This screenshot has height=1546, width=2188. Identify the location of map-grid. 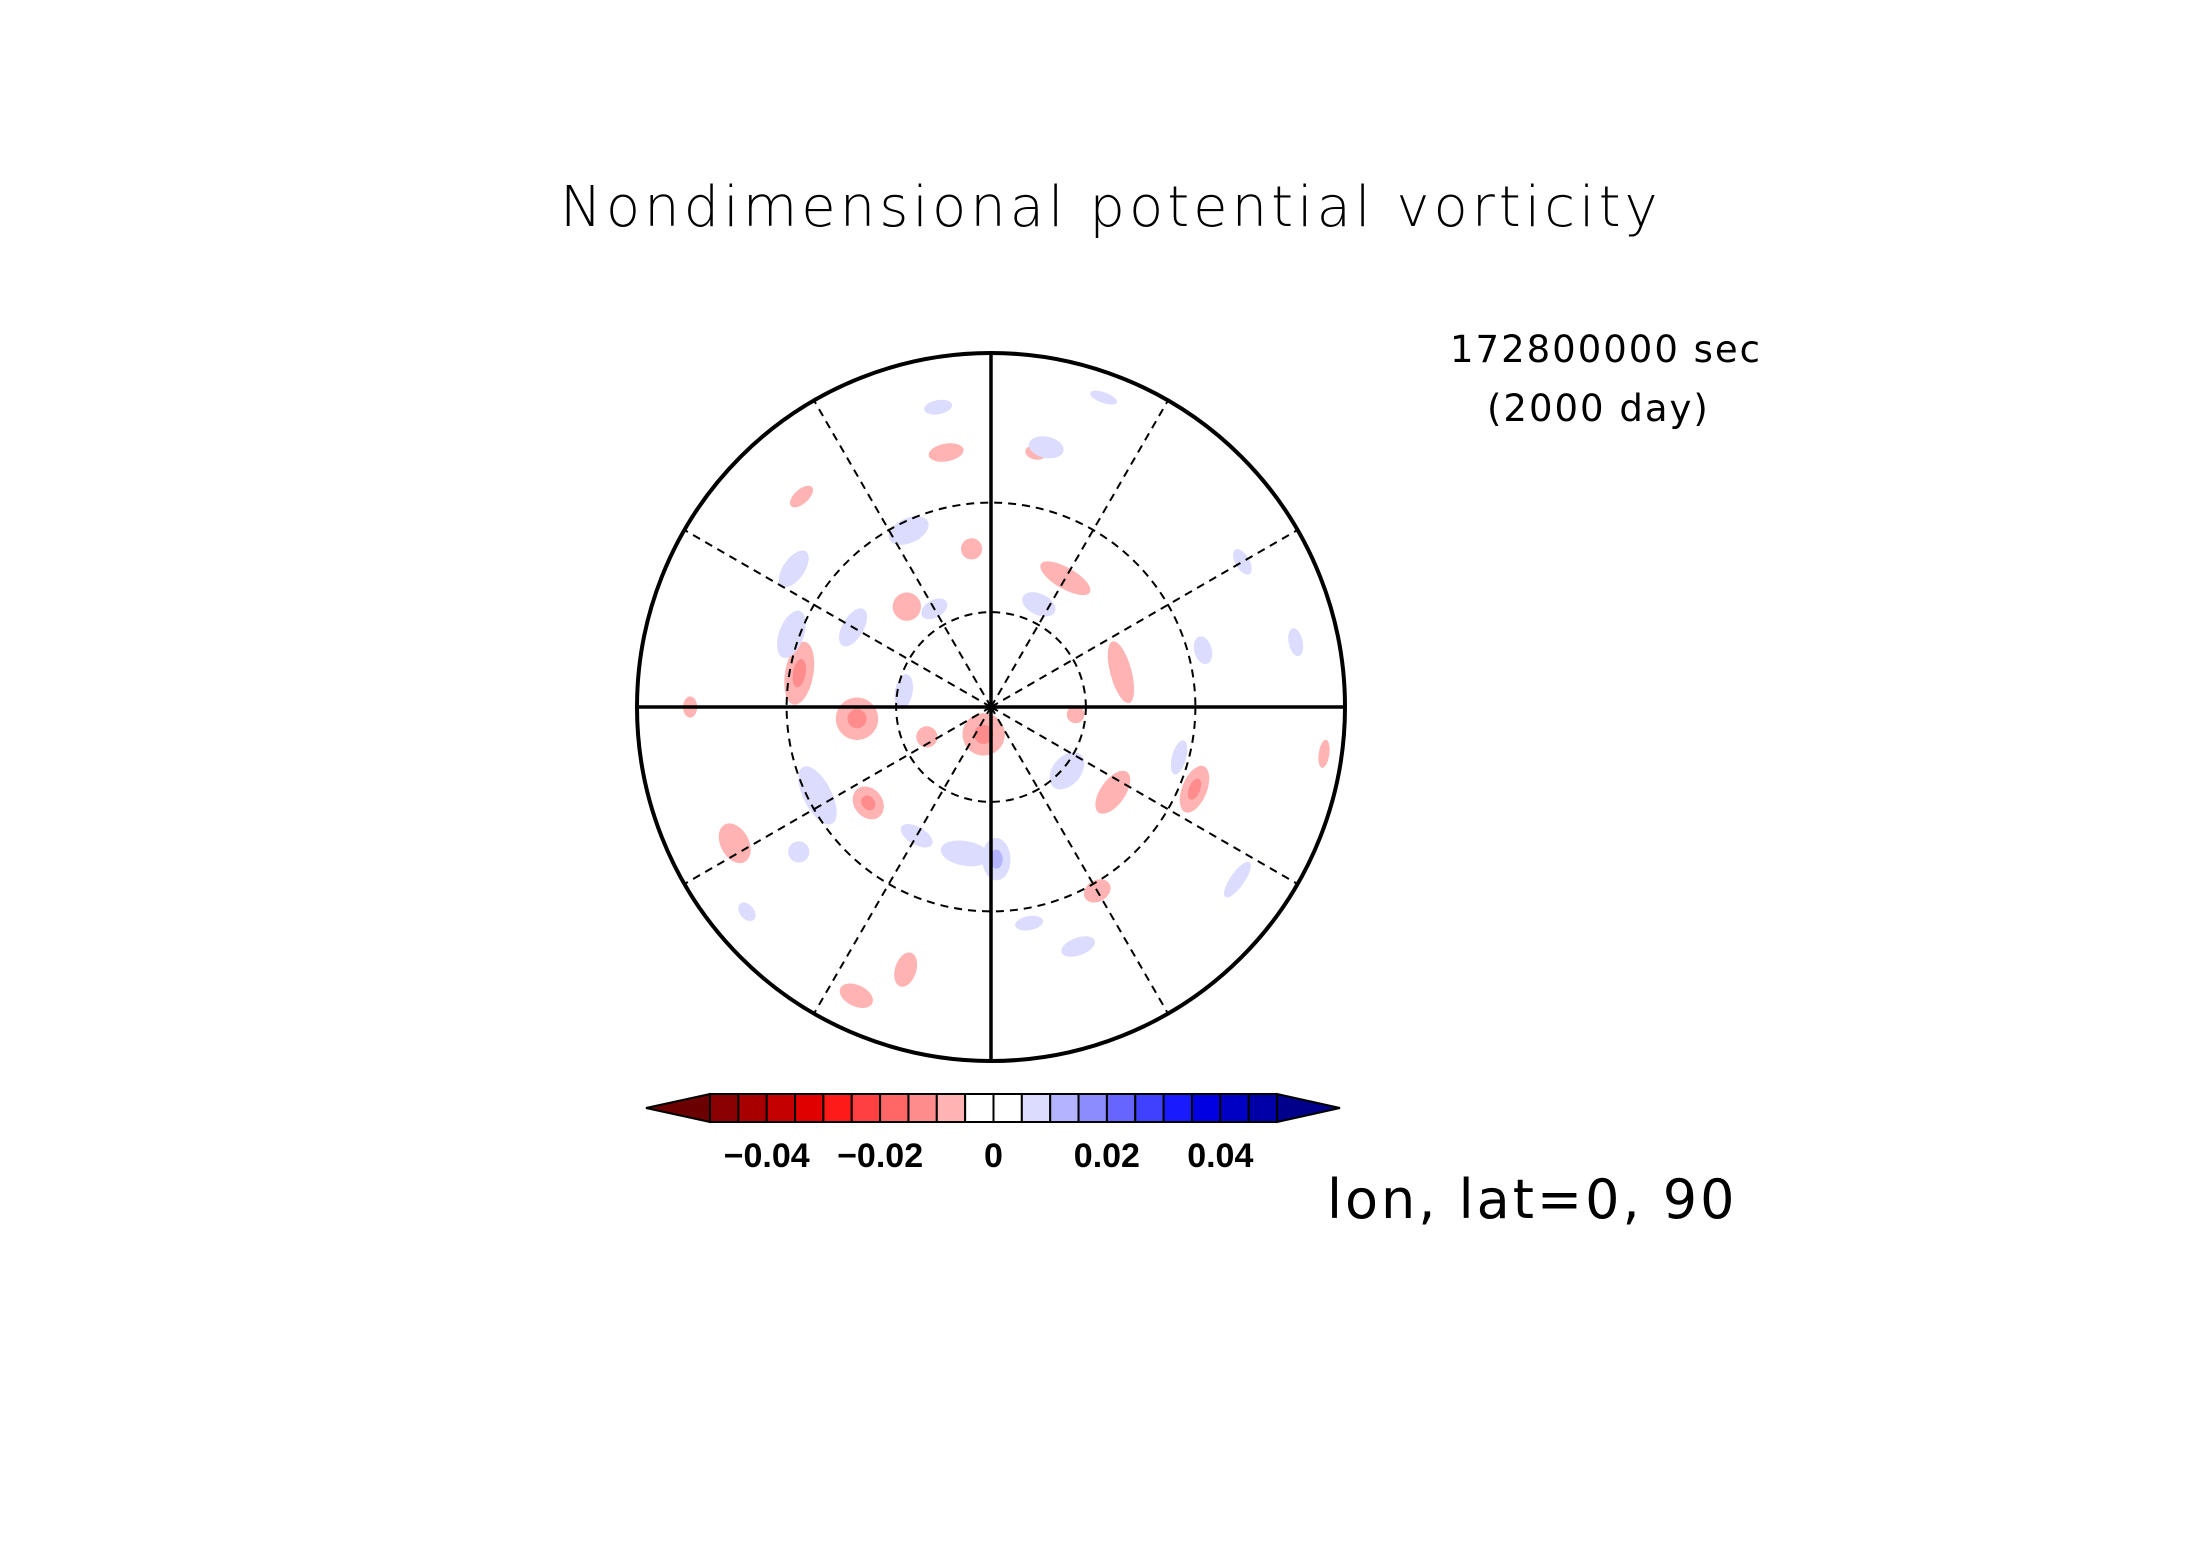
(991, 707).